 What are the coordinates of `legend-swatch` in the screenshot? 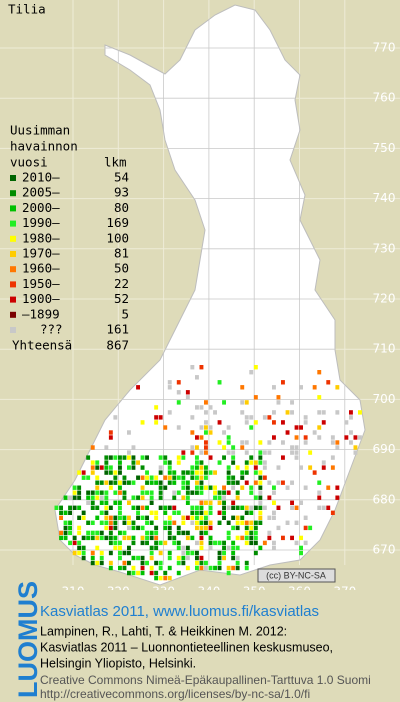 It's located at (13, 223).